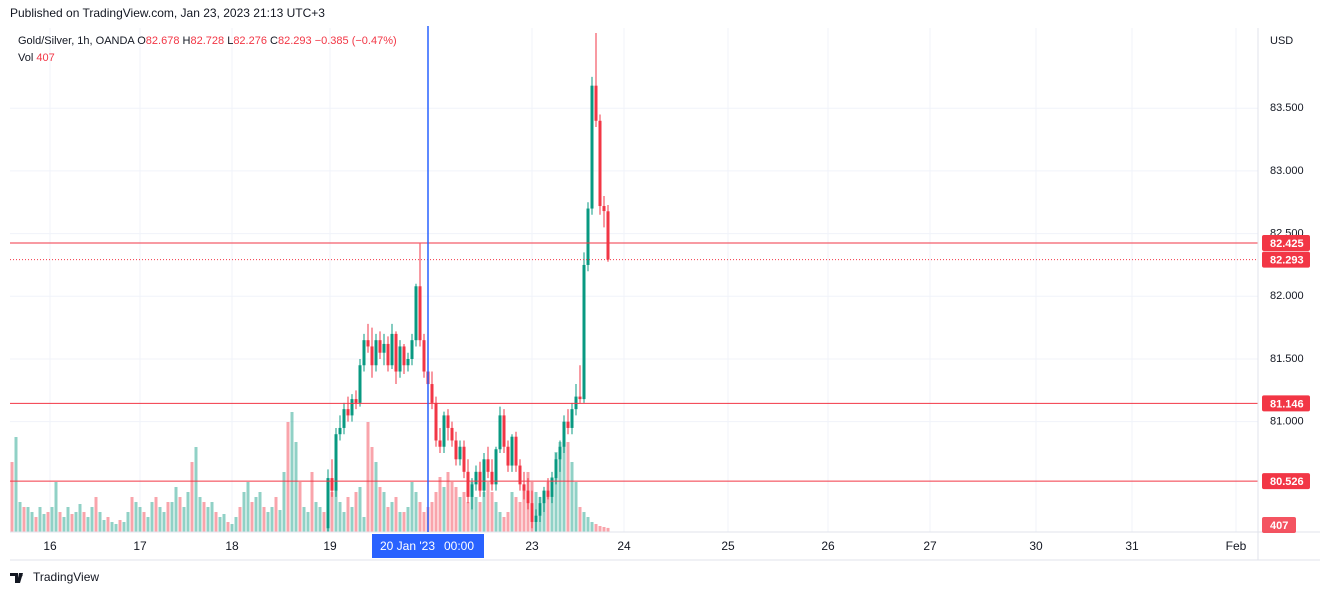 This screenshot has width=1328, height=601. I want to click on price-label: 81.146, so click(1287, 404).